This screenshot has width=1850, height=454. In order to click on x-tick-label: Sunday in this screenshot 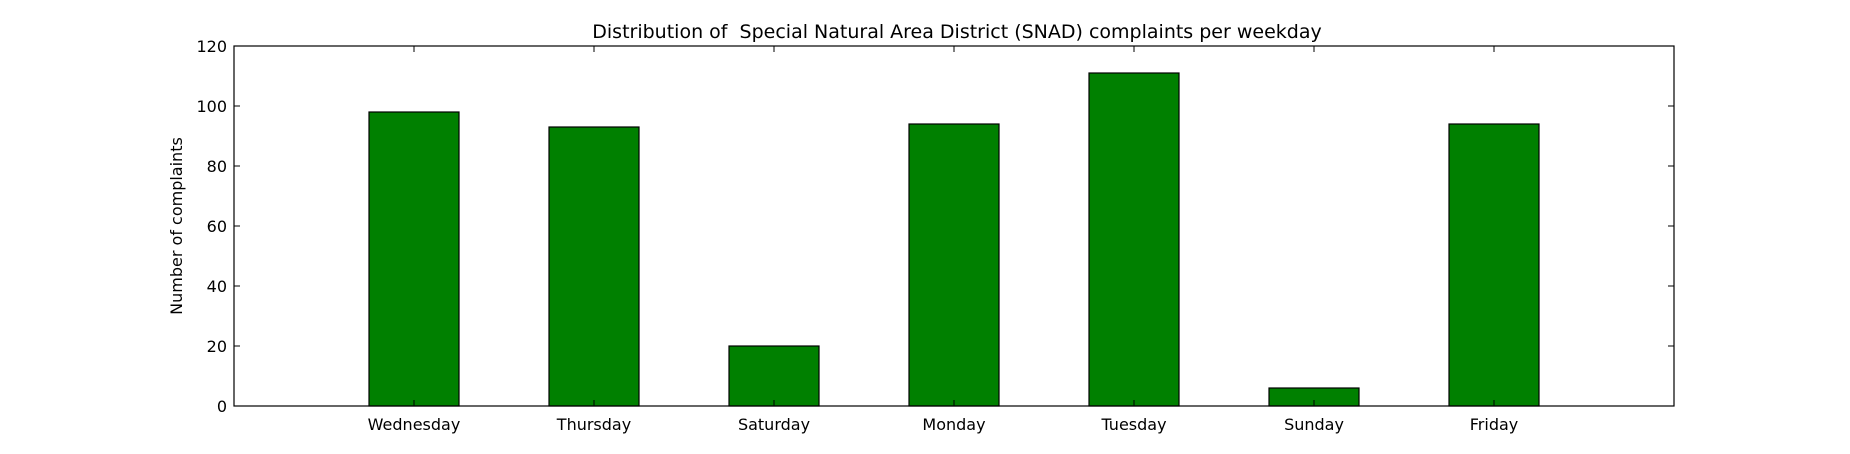, I will do `click(1314, 424)`.